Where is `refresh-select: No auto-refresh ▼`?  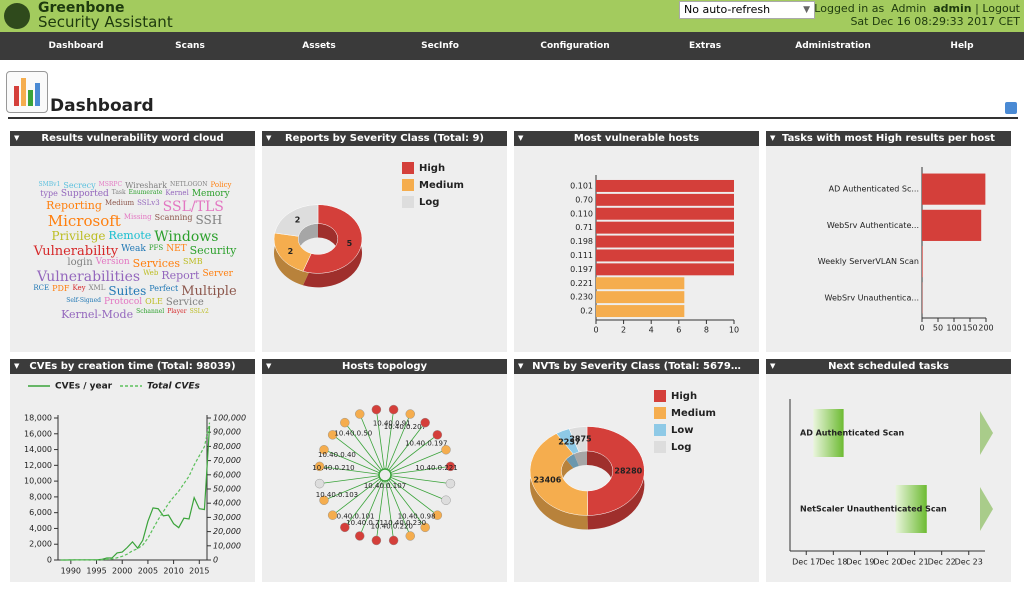
refresh-select: No auto-refresh ▼ is located at coordinates (747, 10).